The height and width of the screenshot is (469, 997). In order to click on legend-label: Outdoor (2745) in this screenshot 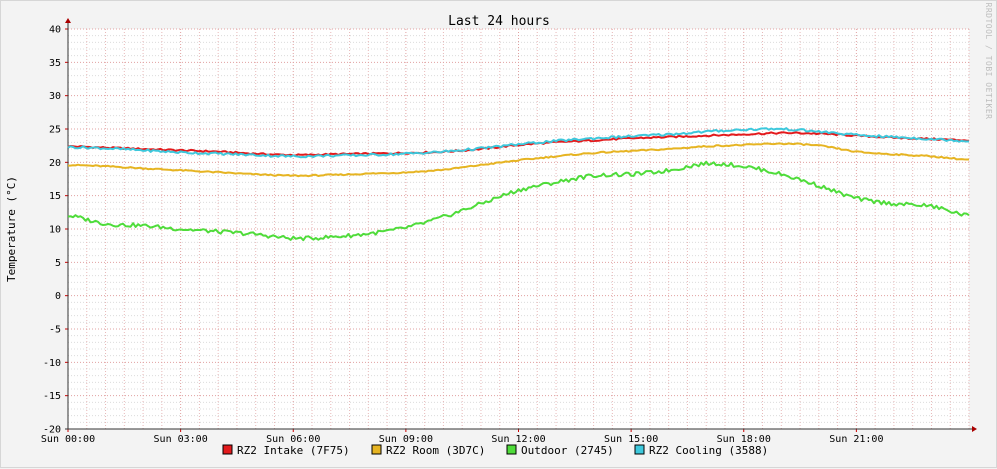, I will do `click(567, 450)`.